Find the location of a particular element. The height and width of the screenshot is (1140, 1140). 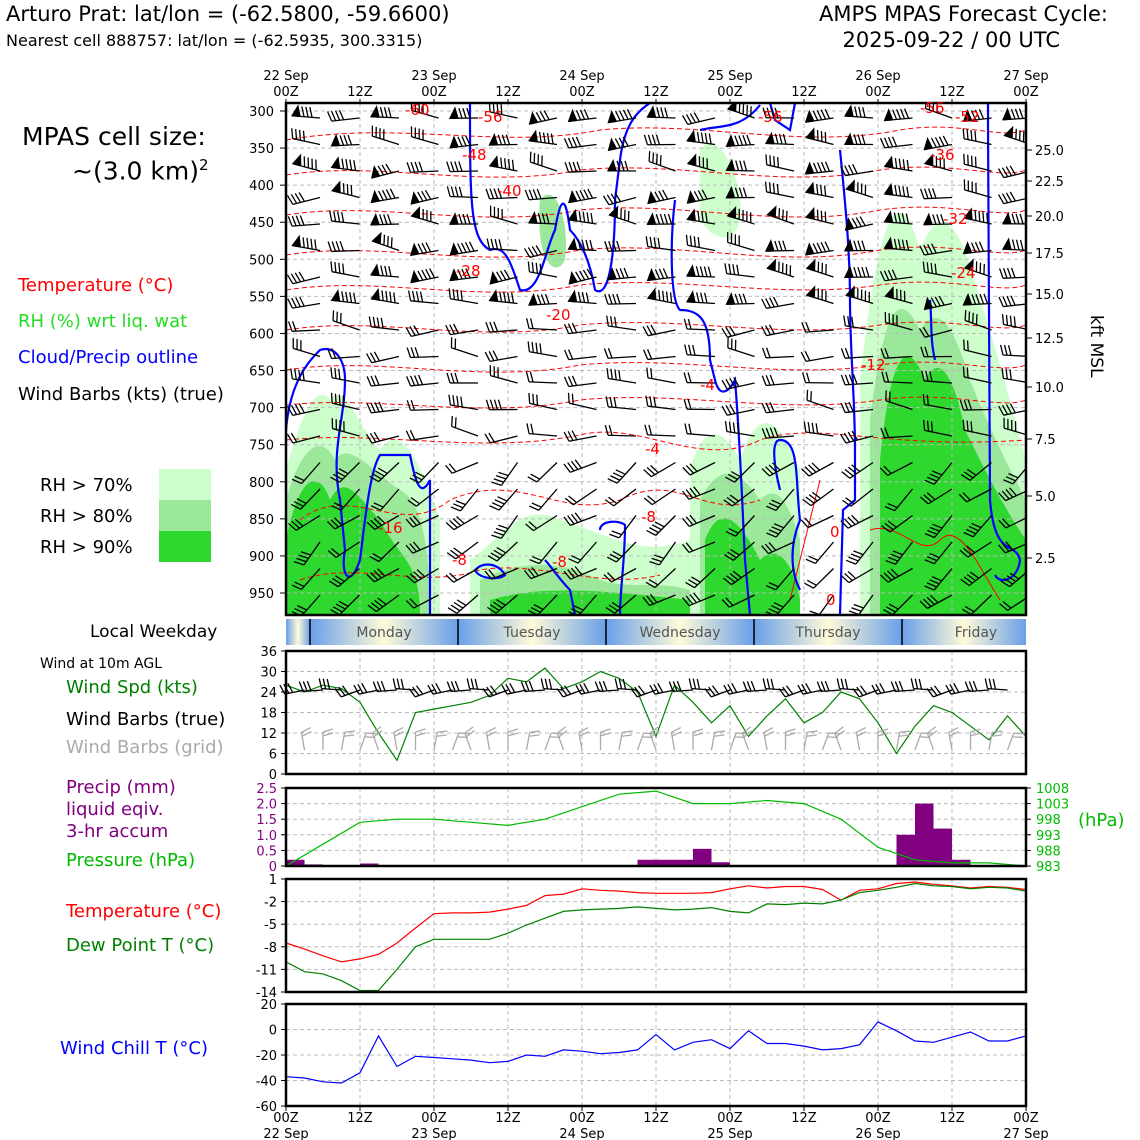

temperature-label: -40 is located at coordinates (509, 191).